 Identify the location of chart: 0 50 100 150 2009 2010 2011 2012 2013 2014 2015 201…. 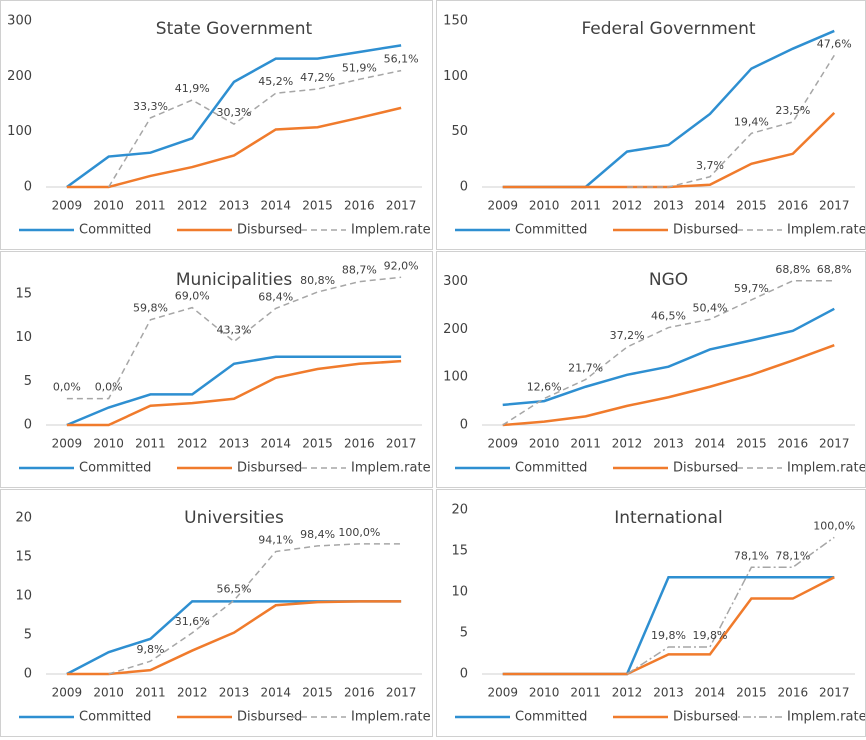
(654, 126).